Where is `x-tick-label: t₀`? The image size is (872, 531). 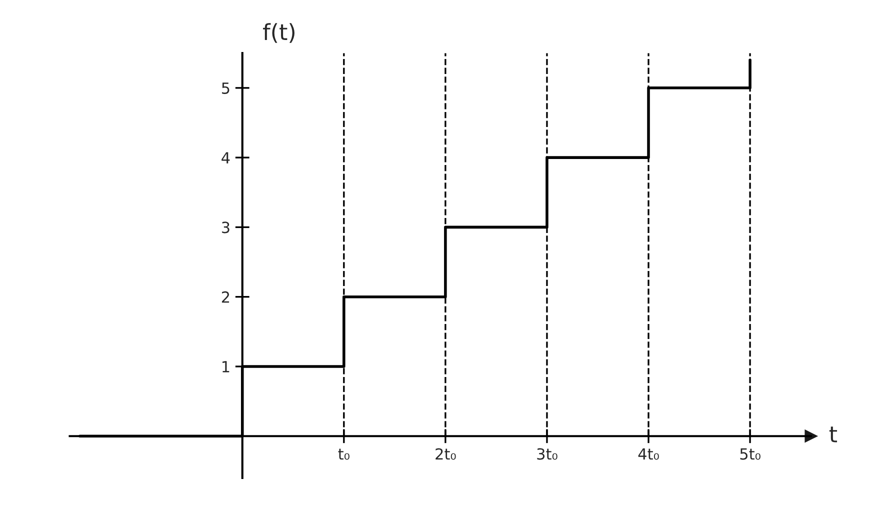 x-tick-label: t₀ is located at coordinates (344, 454).